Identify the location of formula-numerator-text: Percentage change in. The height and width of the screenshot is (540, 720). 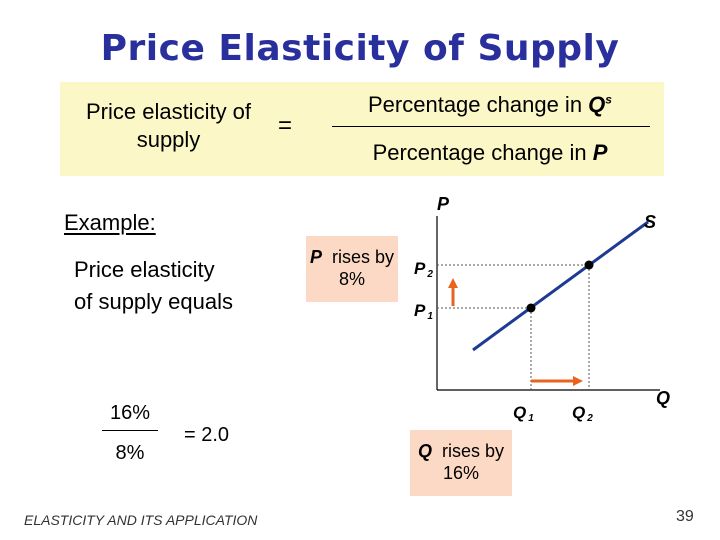
(478, 104).